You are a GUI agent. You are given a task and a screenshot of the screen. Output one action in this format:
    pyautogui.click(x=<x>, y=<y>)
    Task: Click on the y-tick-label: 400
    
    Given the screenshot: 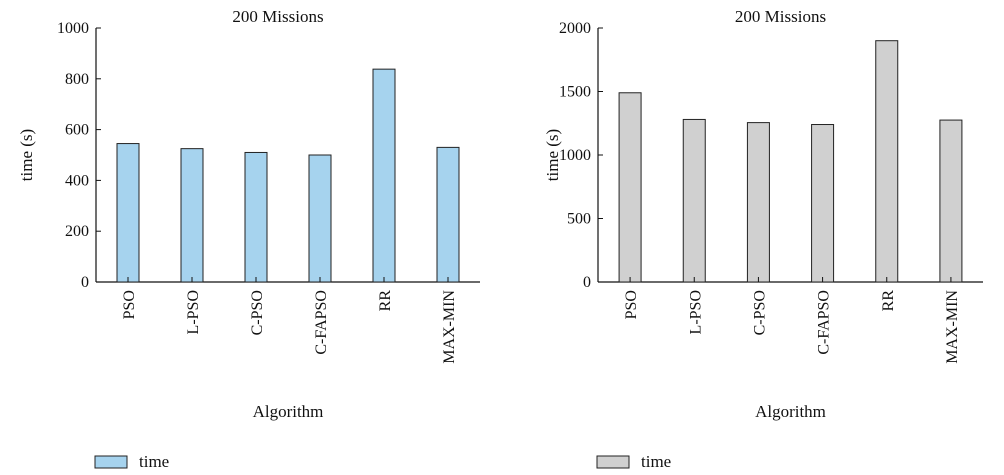 What is the action you would take?
    pyautogui.click(x=77, y=180)
    